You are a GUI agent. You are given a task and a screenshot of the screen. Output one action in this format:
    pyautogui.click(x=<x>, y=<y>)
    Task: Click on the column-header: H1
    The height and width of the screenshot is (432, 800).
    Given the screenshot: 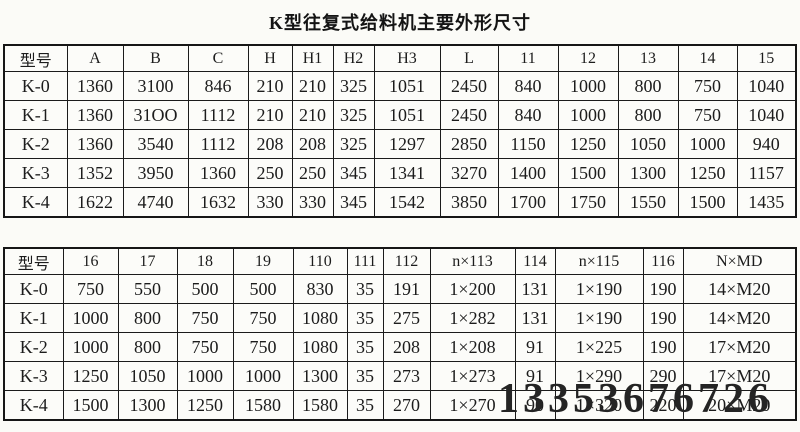 What is the action you would take?
    pyautogui.click(x=312, y=58)
    